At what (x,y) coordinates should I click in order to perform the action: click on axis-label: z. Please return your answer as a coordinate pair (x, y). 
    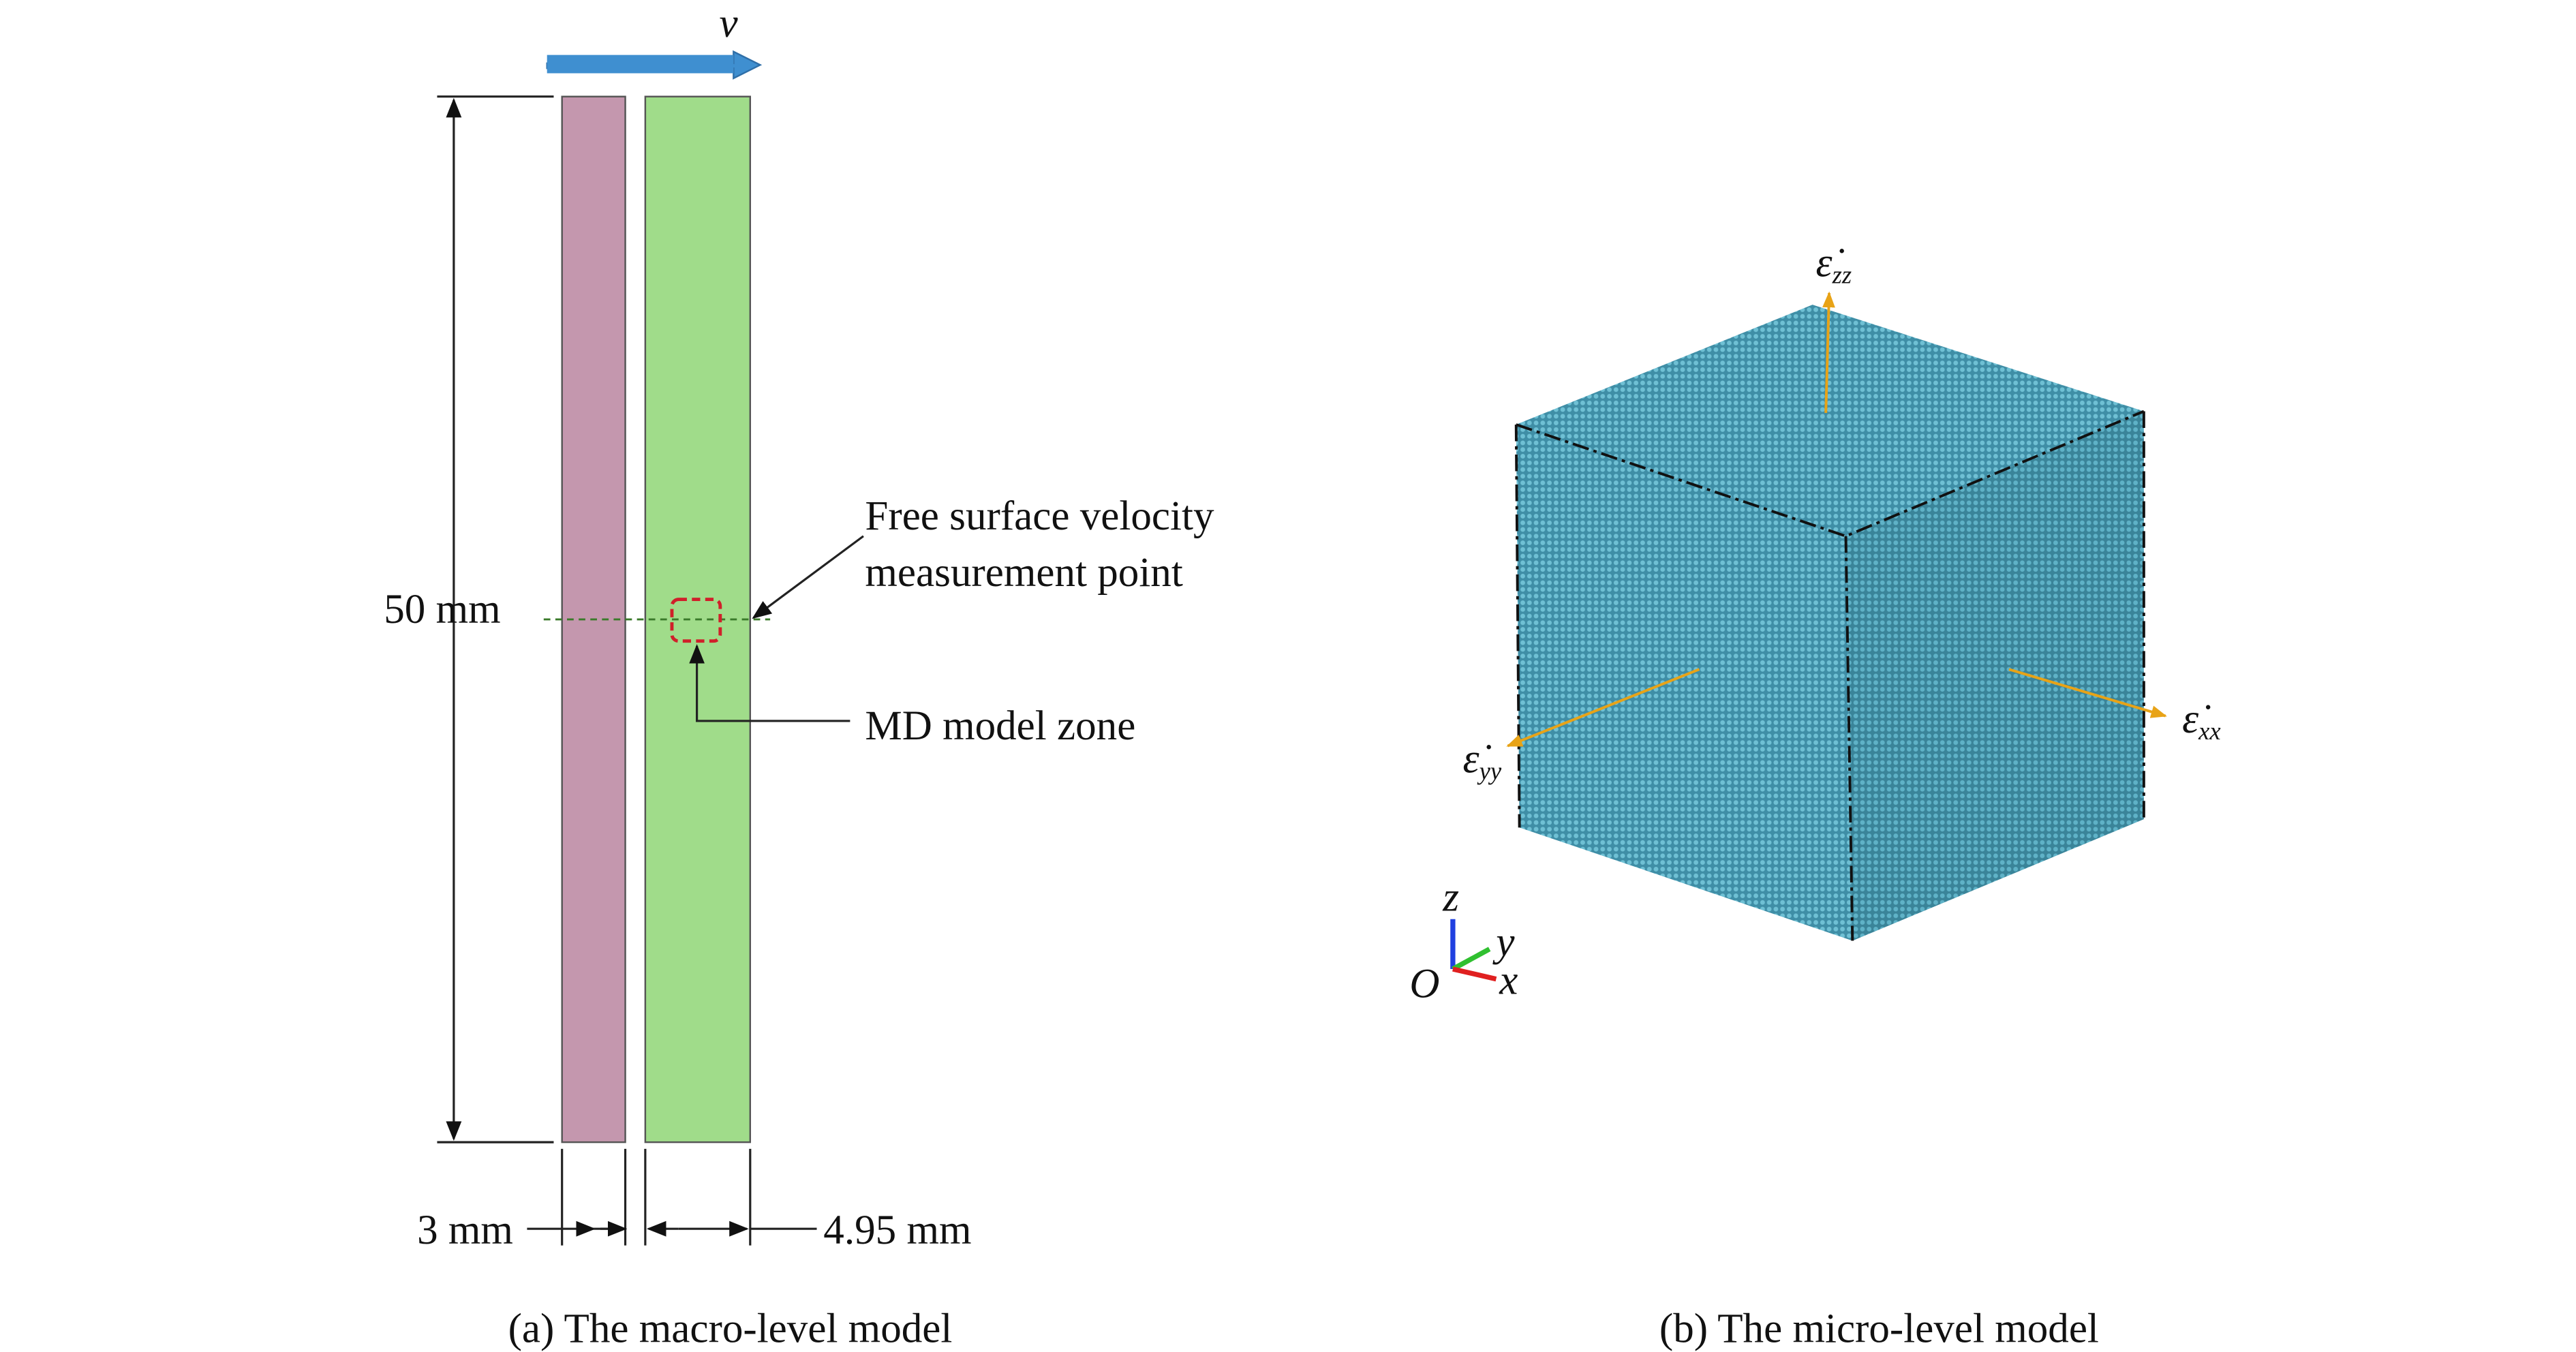
    Looking at the image, I should click on (1451, 898).